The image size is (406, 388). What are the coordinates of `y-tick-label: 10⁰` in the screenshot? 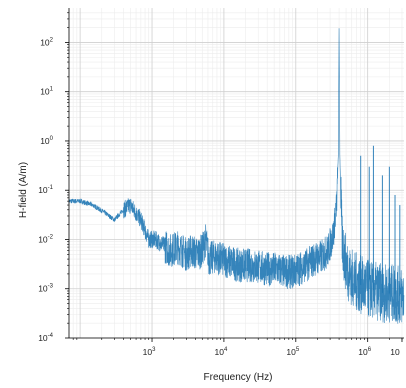 It's located at (46, 141).